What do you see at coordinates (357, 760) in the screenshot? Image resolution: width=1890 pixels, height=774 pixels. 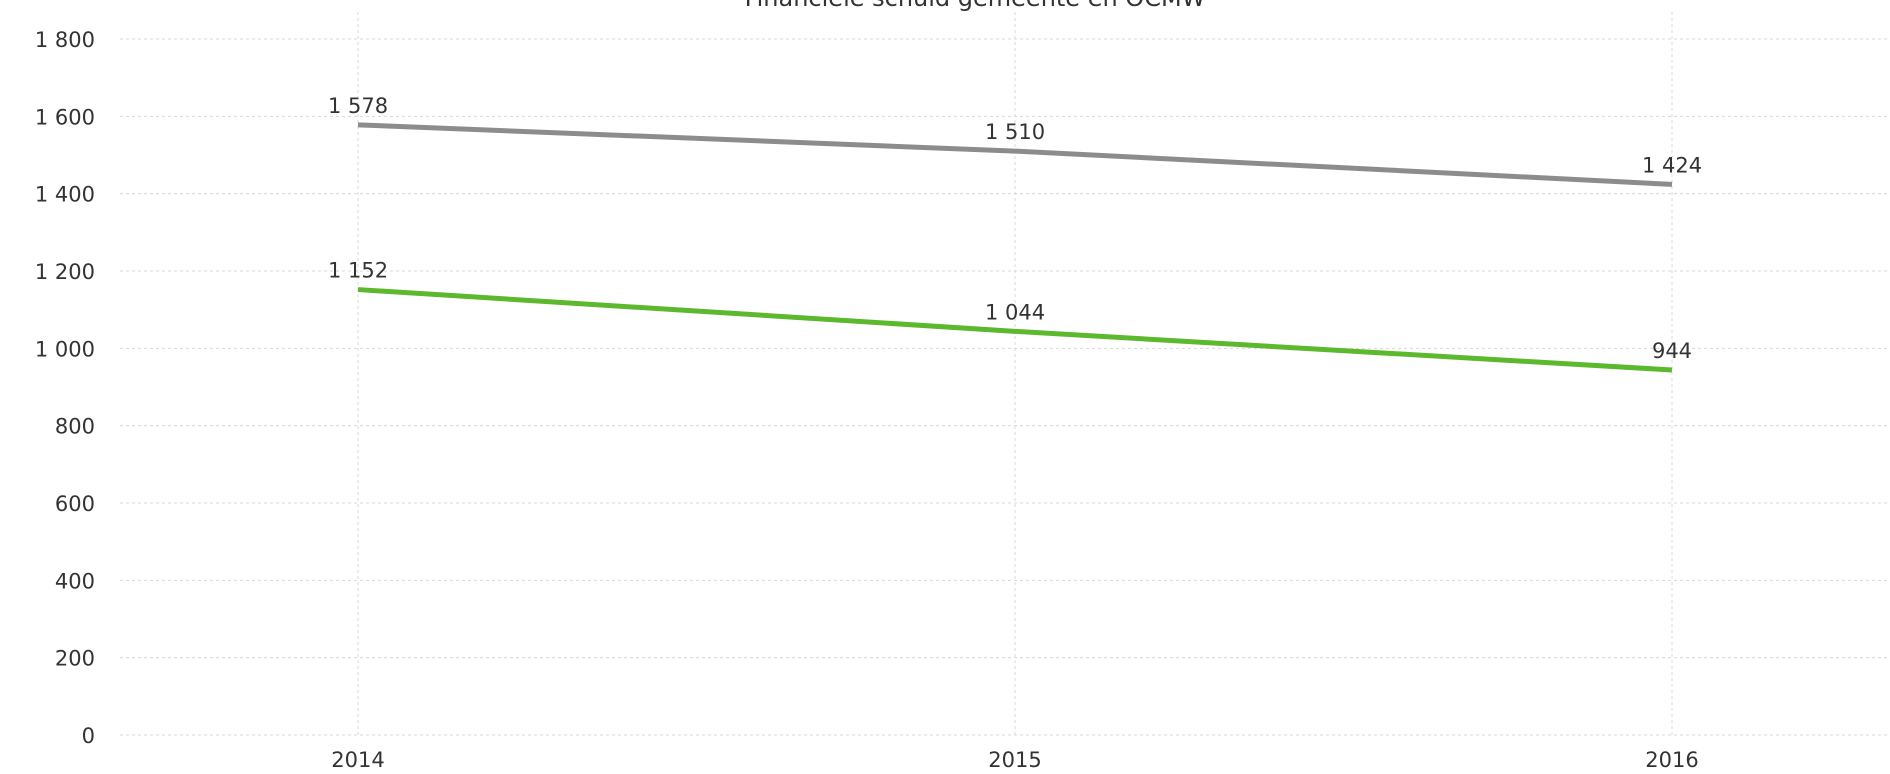 I see `x-tick-label: 2014` at bounding box center [357, 760].